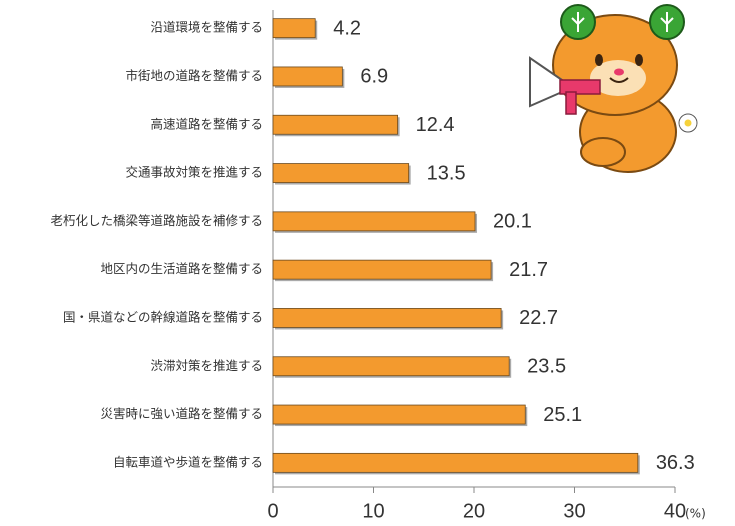  What do you see at coordinates (206, 365) in the screenshot?
I see `y-tick-label: 渋滞対策を推進する` at bounding box center [206, 365].